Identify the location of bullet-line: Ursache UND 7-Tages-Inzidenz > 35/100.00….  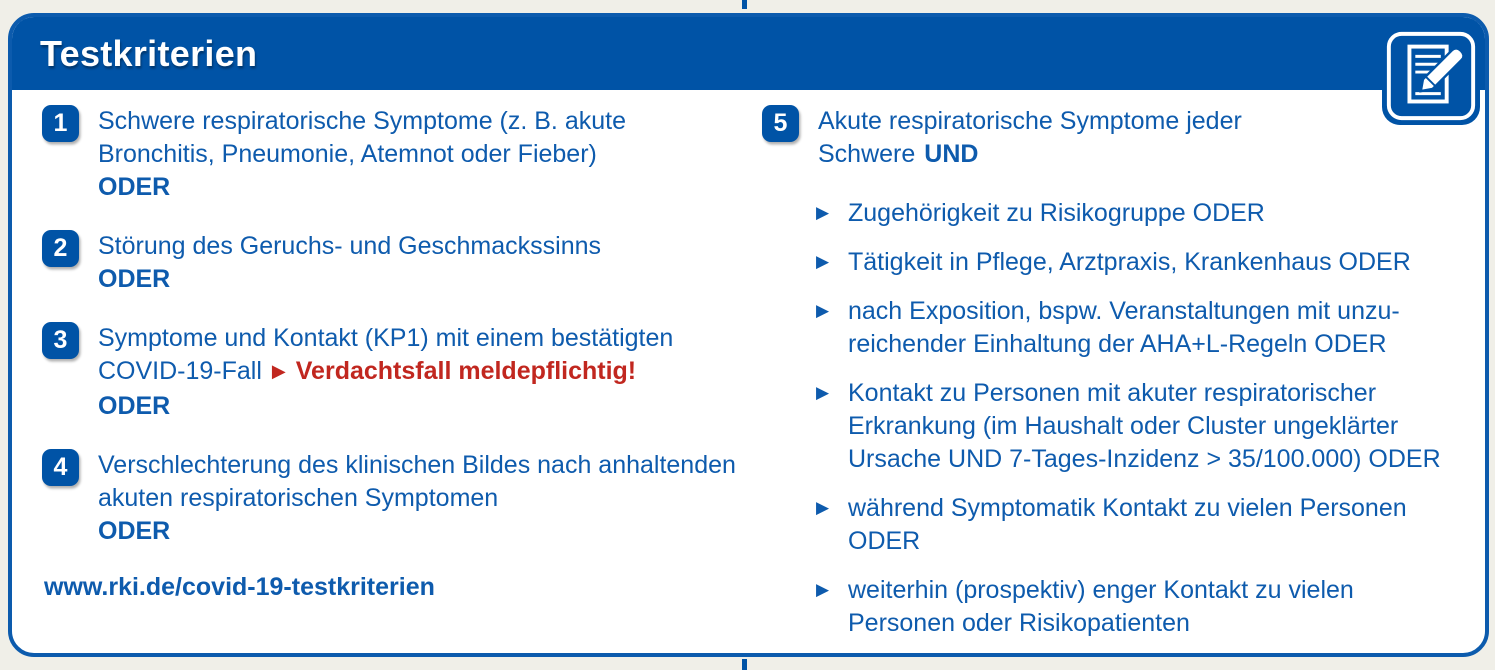
(1144, 459).